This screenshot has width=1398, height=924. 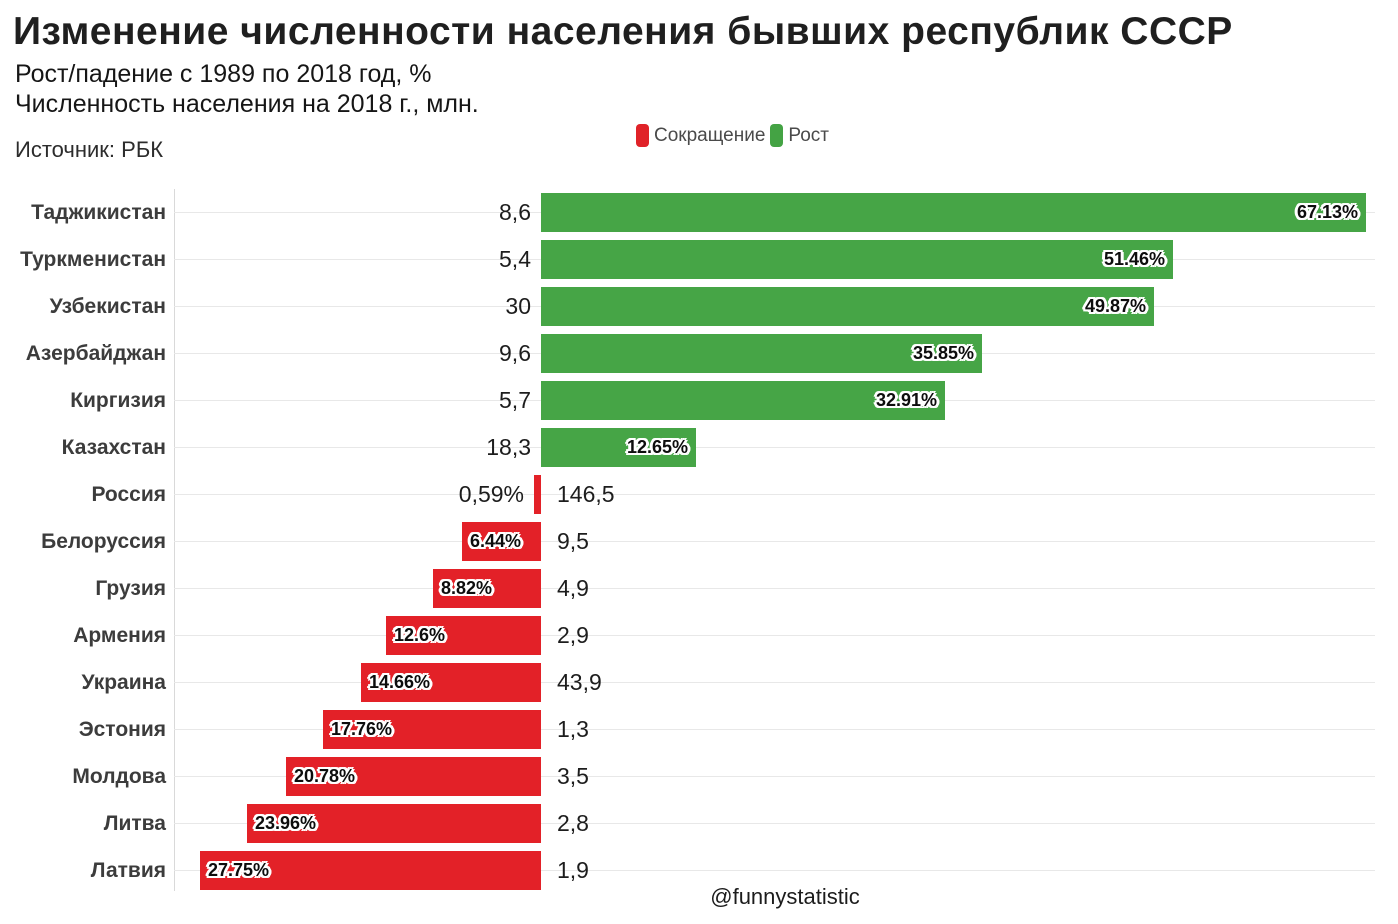 What do you see at coordinates (943, 353) in the screenshot?
I see `percent-label: 35.85%` at bounding box center [943, 353].